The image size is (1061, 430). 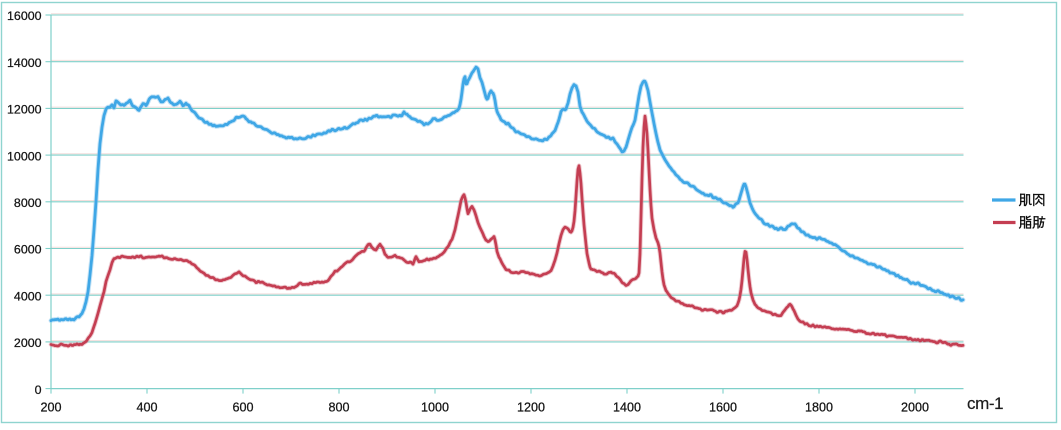 I want to click on svg-text: 1400, so click(x=627, y=408).